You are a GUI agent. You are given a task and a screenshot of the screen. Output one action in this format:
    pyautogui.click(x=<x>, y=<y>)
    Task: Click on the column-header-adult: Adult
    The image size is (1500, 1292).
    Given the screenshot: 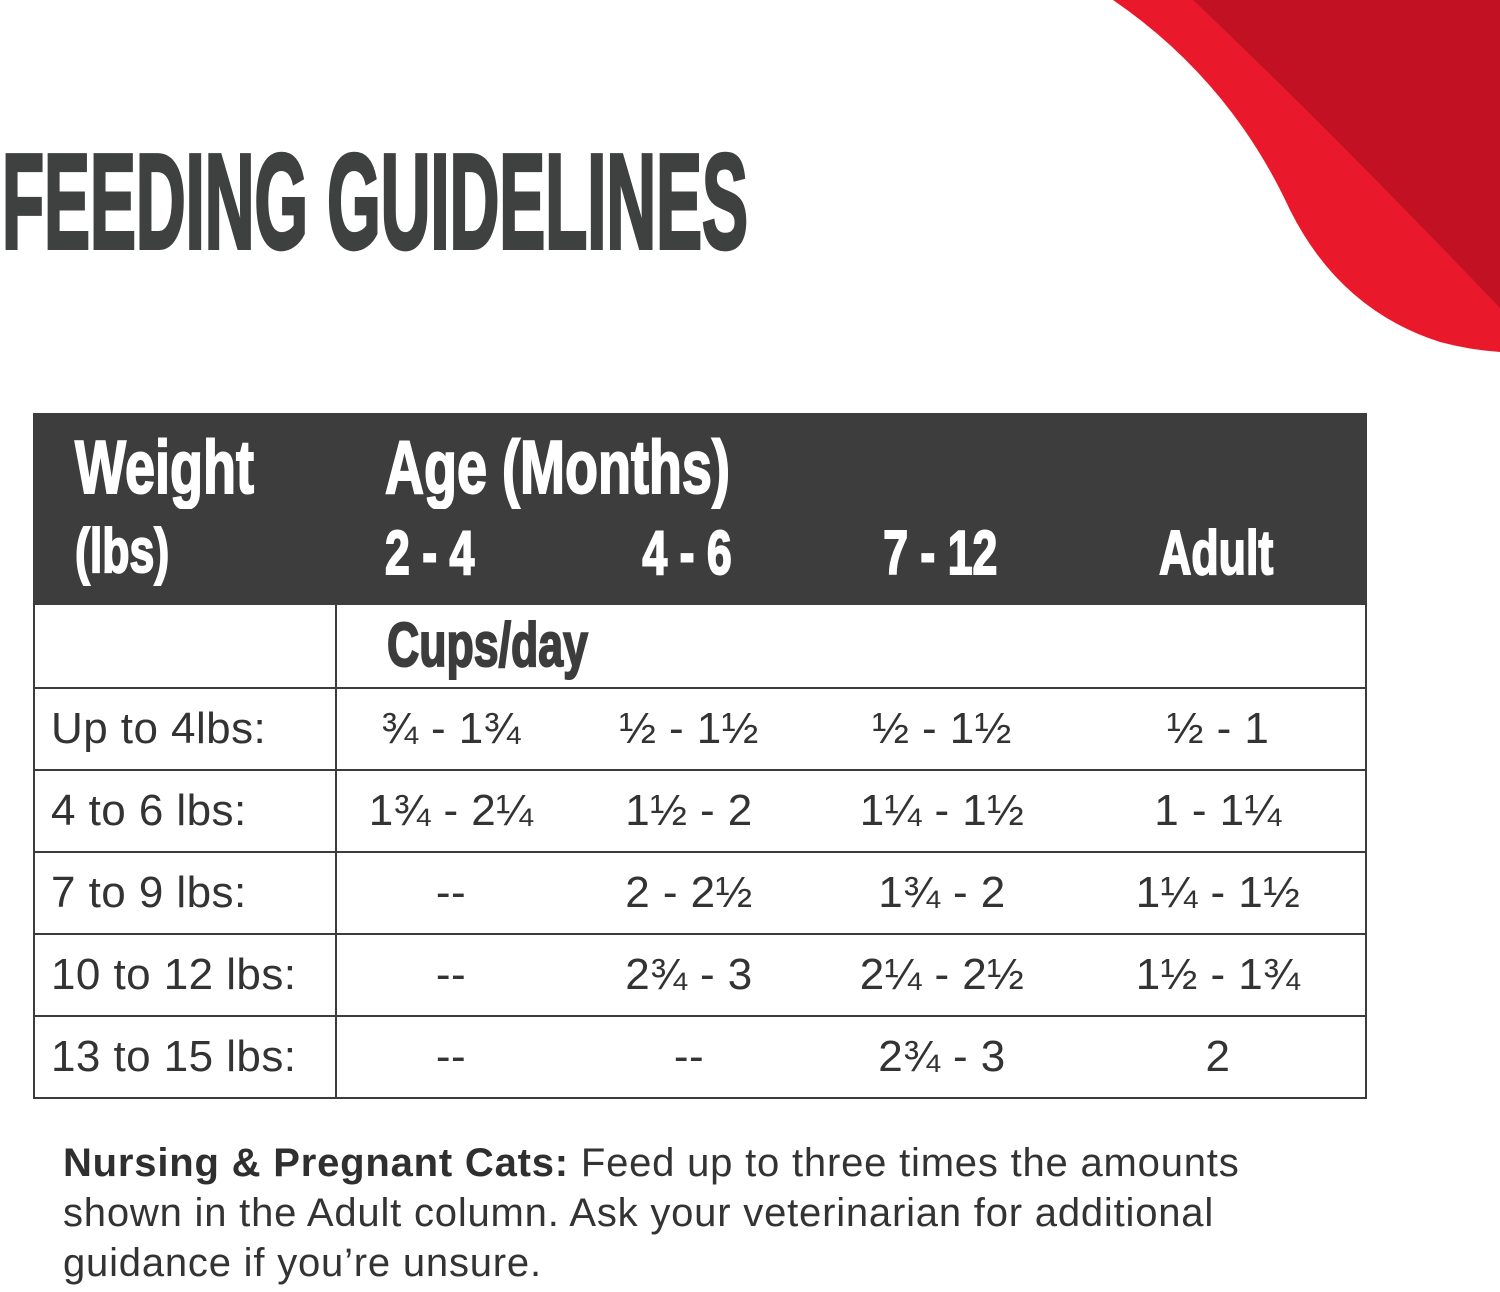 What is the action you would take?
    pyautogui.click(x=1216, y=553)
    